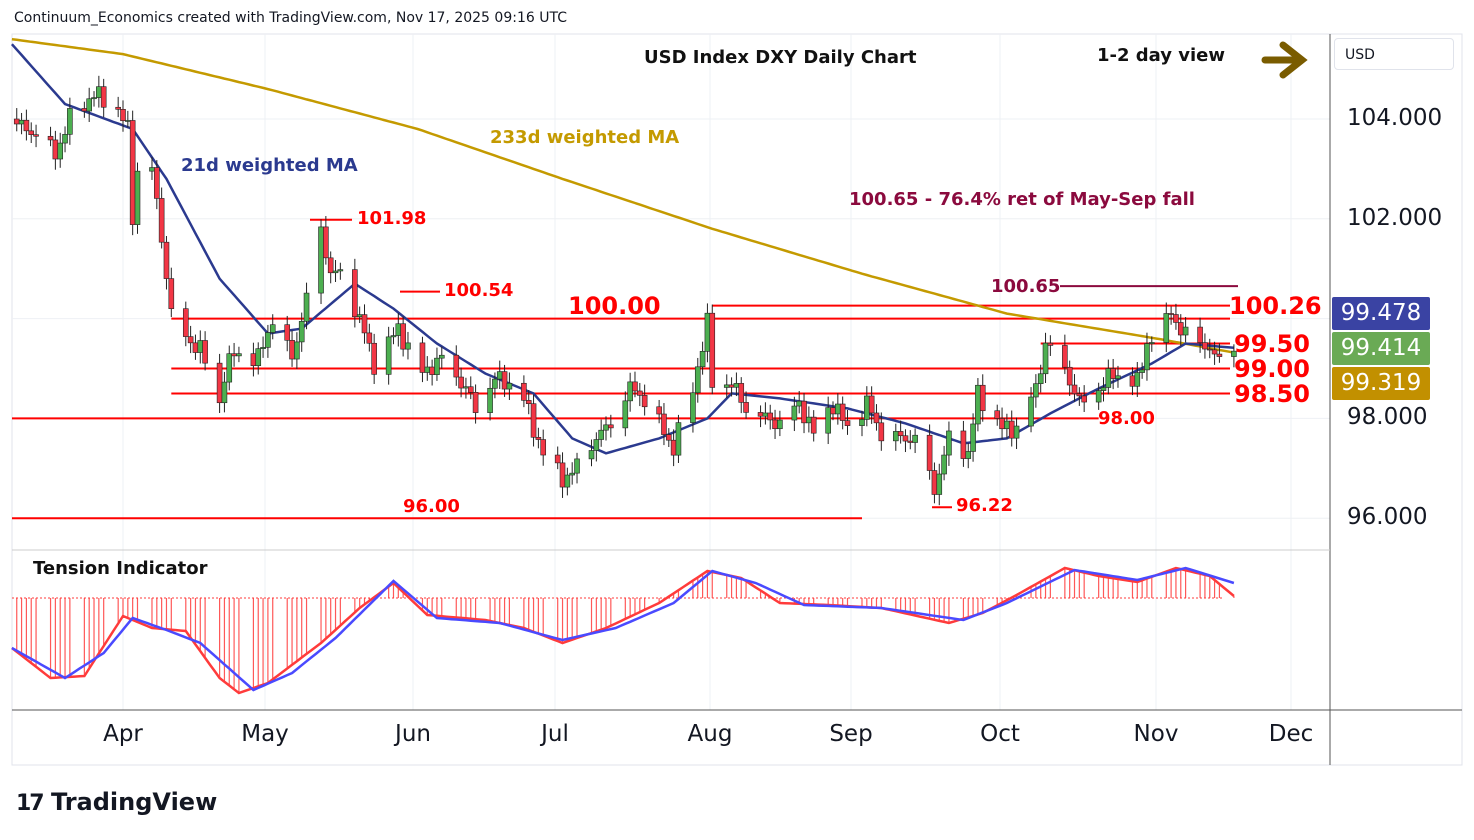  What do you see at coordinates (1156, 734) in the screenshot?
I see `x-tick: Nov` at bounding box center [1156, 734].